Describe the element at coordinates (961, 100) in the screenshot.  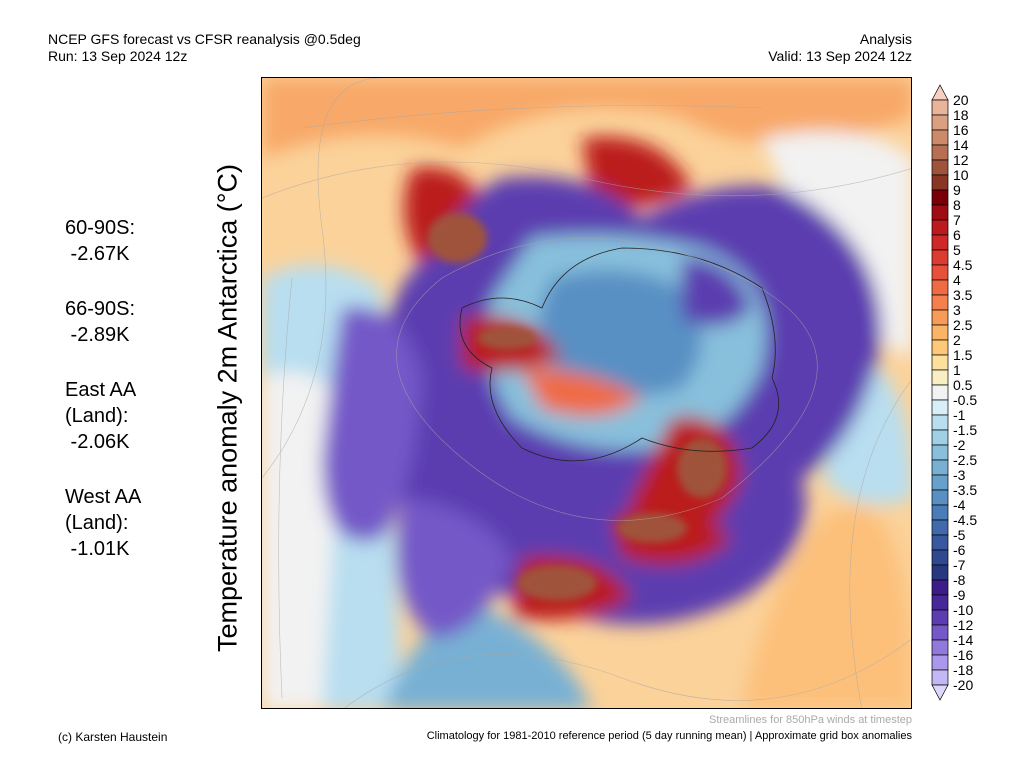
I see `colorbar-tick-label: 20` at that location.